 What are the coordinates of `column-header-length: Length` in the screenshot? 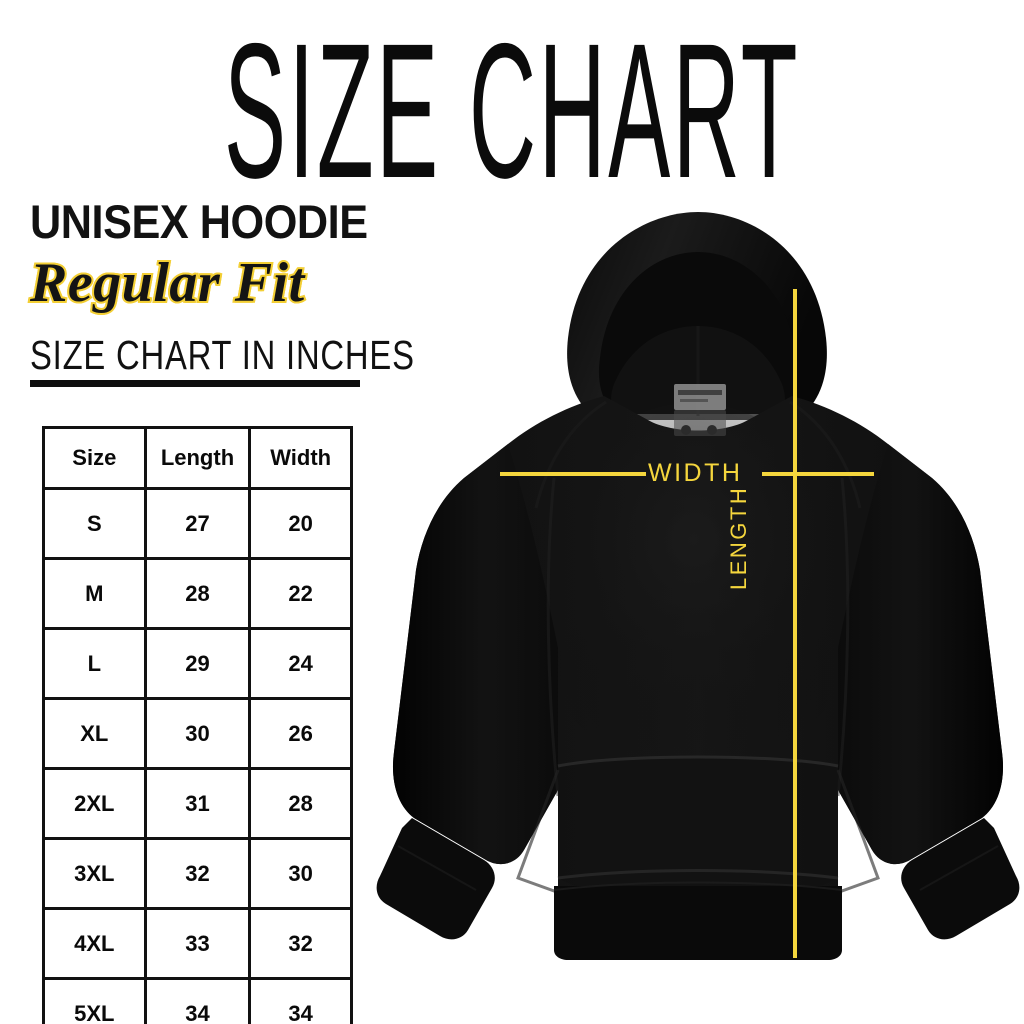 It's located at (197, 458).